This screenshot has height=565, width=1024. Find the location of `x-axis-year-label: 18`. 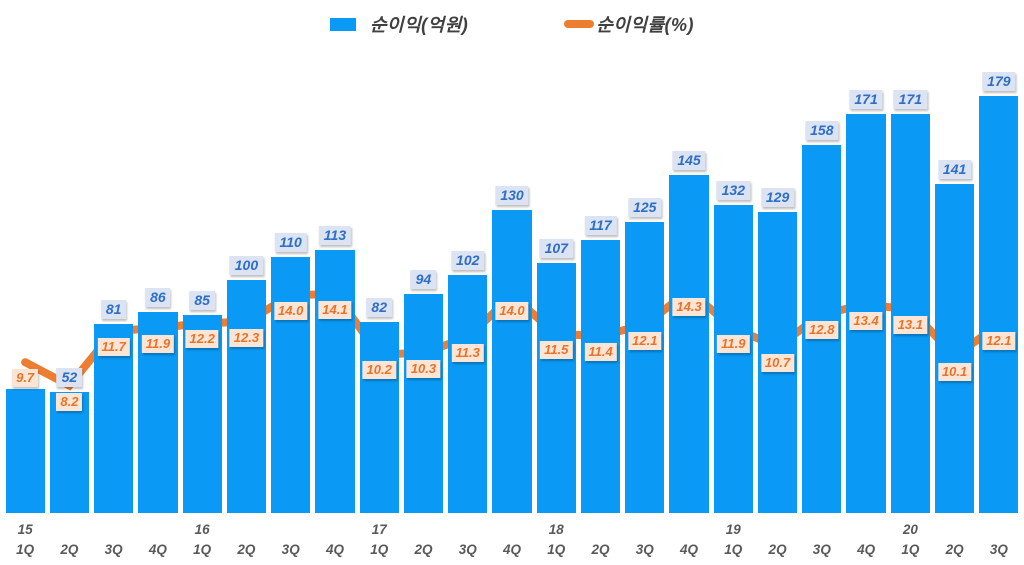

x-axis-year-label: 18 is located at coordinates (556, 529).